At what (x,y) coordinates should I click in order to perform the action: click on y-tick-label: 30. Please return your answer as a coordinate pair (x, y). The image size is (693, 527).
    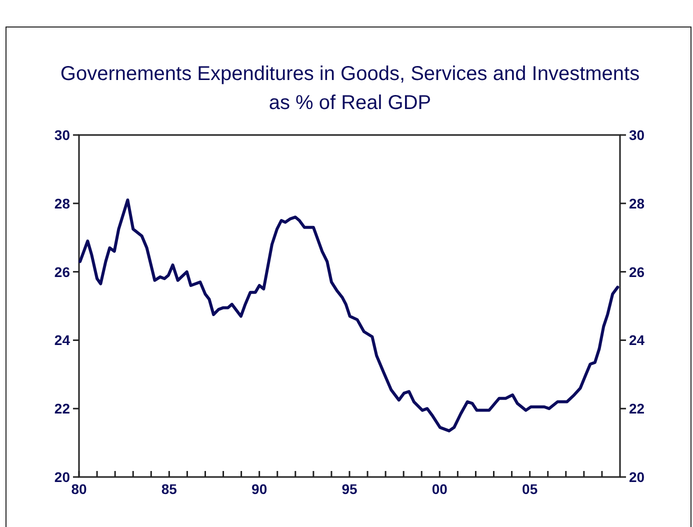
    Looking at the image, I should click on (62, 135).